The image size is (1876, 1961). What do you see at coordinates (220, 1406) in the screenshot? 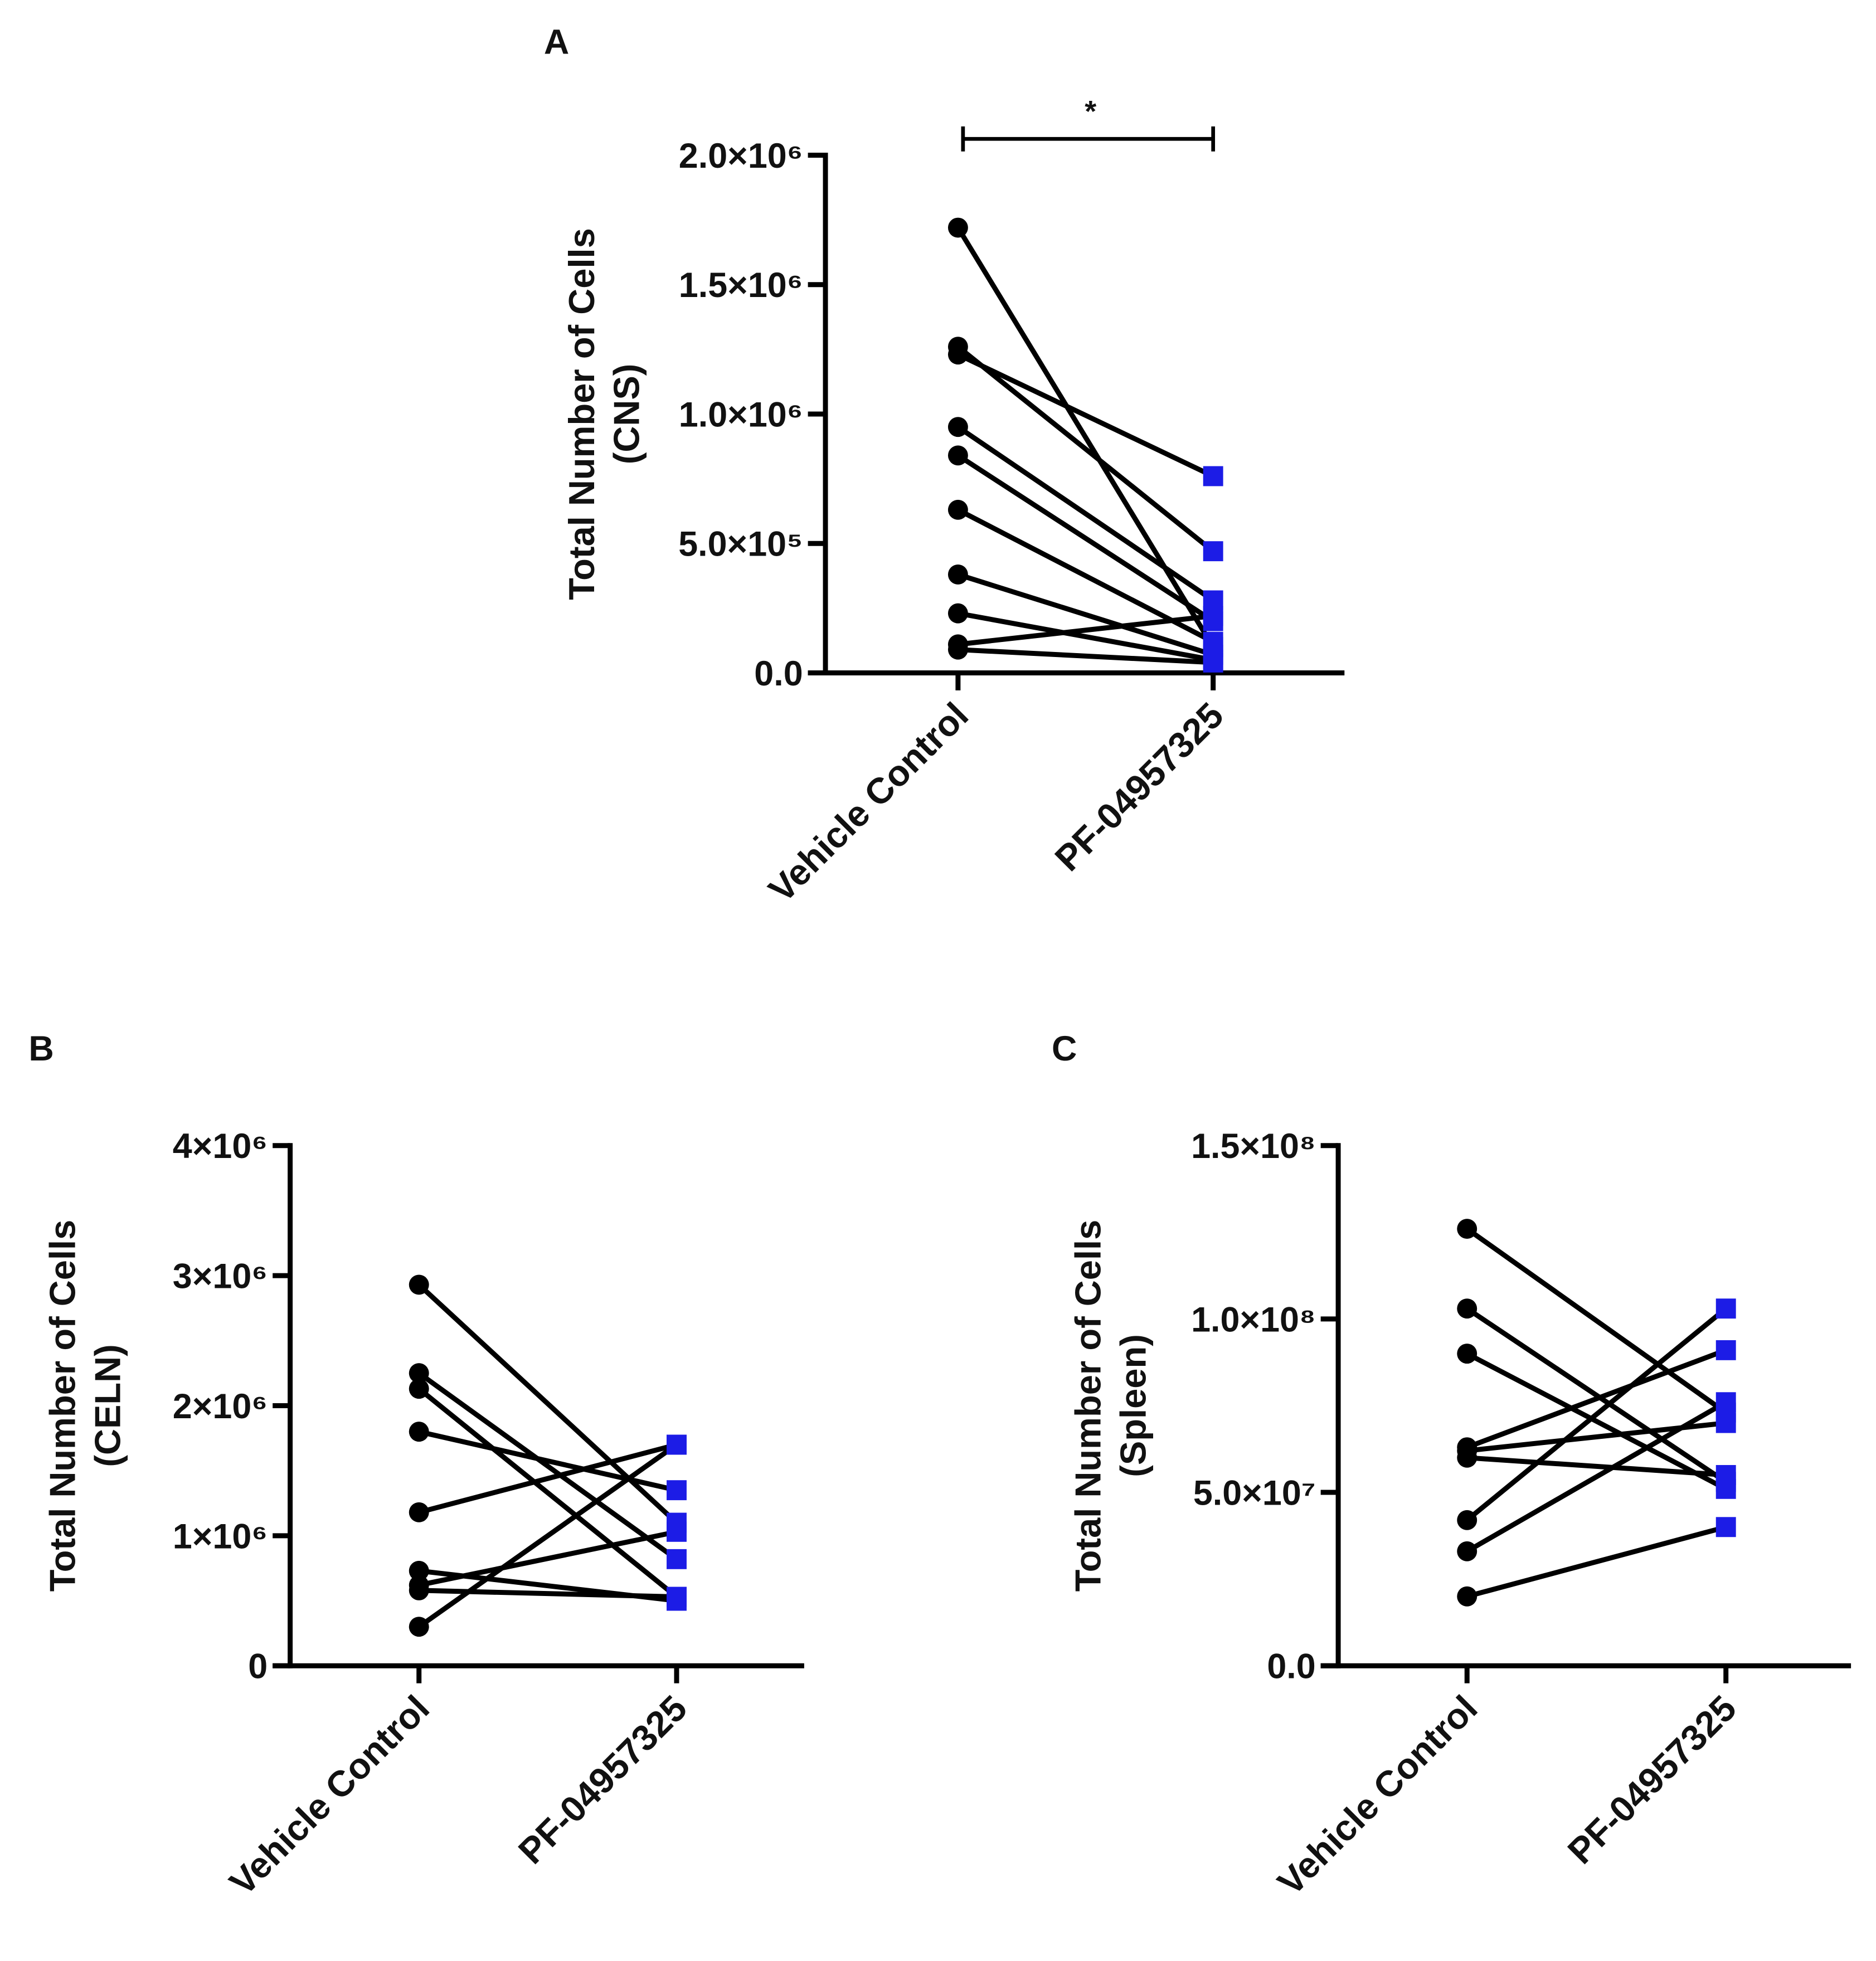
I see `y-tick-label: 2×10⁶` at bounding box center [220, 1406].